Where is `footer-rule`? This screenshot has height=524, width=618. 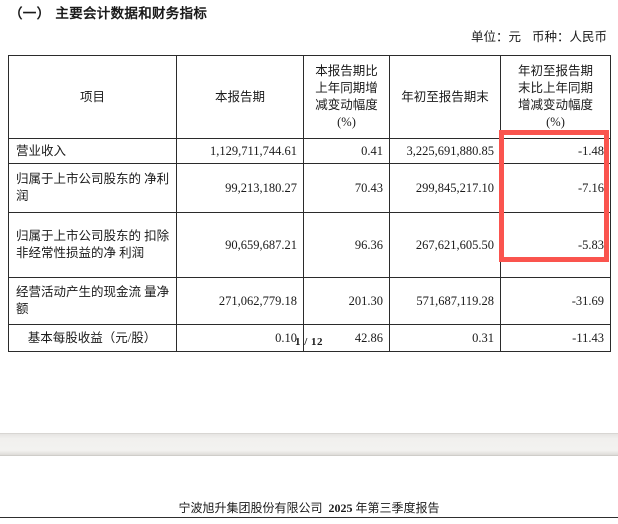 footer-rule is located at coordinates (309, 517).